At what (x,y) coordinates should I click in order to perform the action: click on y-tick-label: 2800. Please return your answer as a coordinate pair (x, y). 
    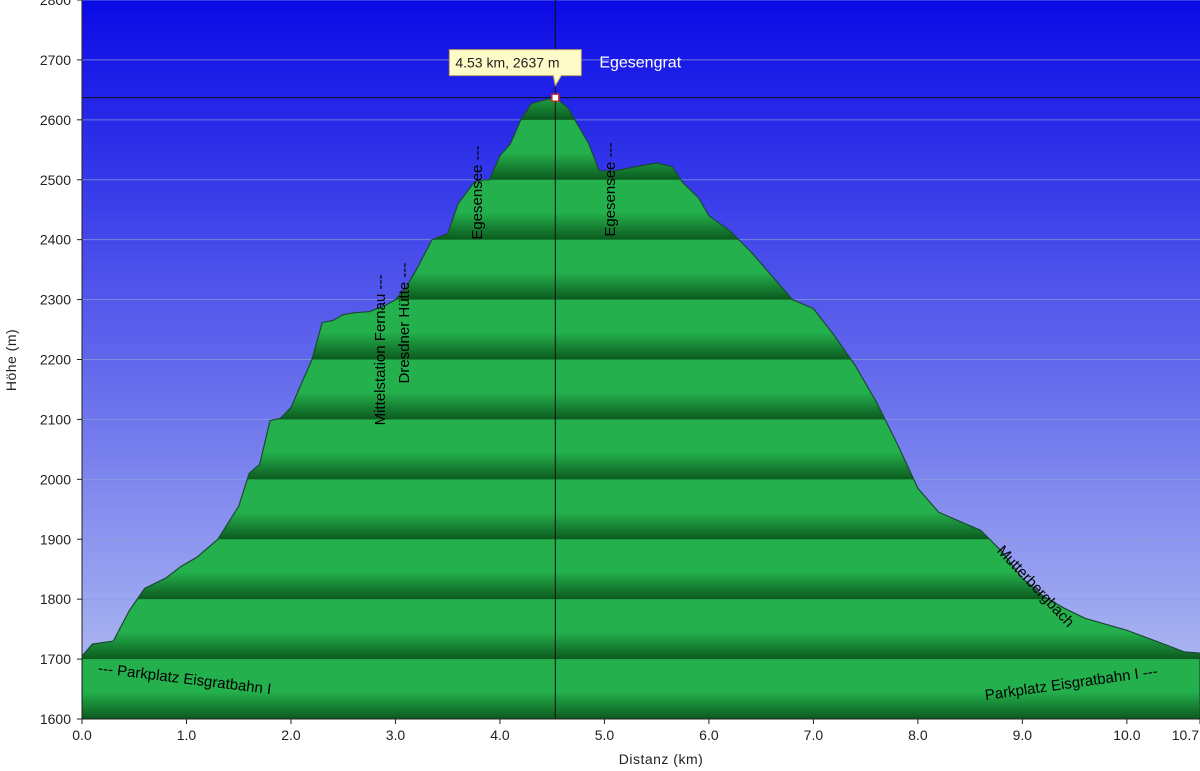
    Looking at the image, I should click on (55, 4).